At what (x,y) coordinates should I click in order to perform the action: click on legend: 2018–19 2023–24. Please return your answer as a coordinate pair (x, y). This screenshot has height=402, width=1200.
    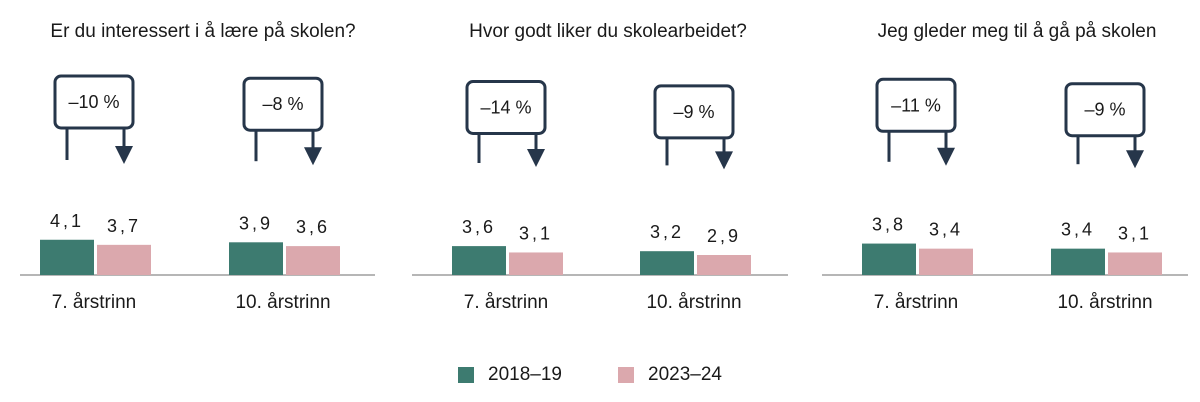
    Looking at the image, I should click on (600, 375).